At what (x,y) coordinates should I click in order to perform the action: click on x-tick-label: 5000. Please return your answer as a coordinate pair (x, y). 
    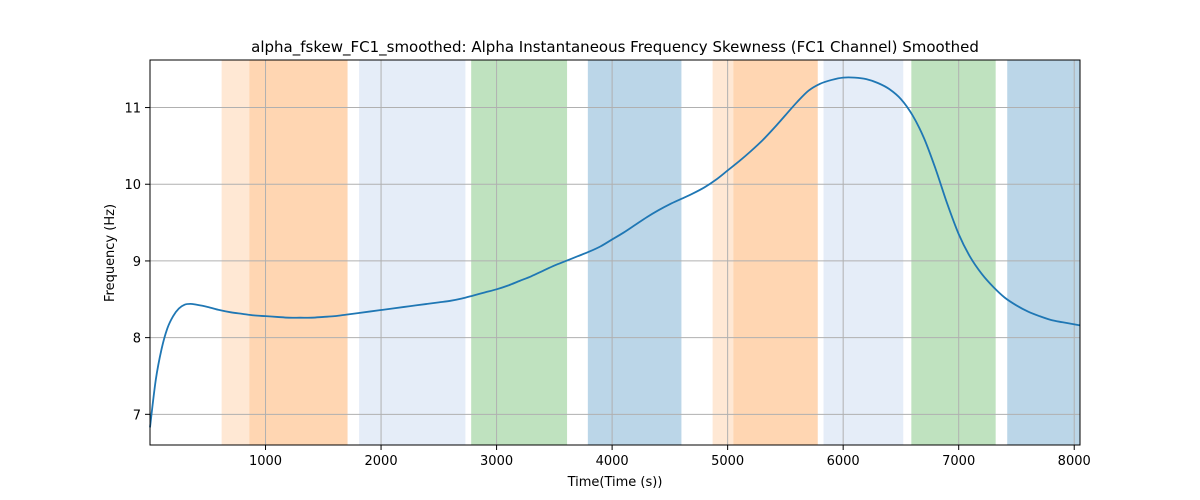
    Looking at the image, I should click on (727, 461).